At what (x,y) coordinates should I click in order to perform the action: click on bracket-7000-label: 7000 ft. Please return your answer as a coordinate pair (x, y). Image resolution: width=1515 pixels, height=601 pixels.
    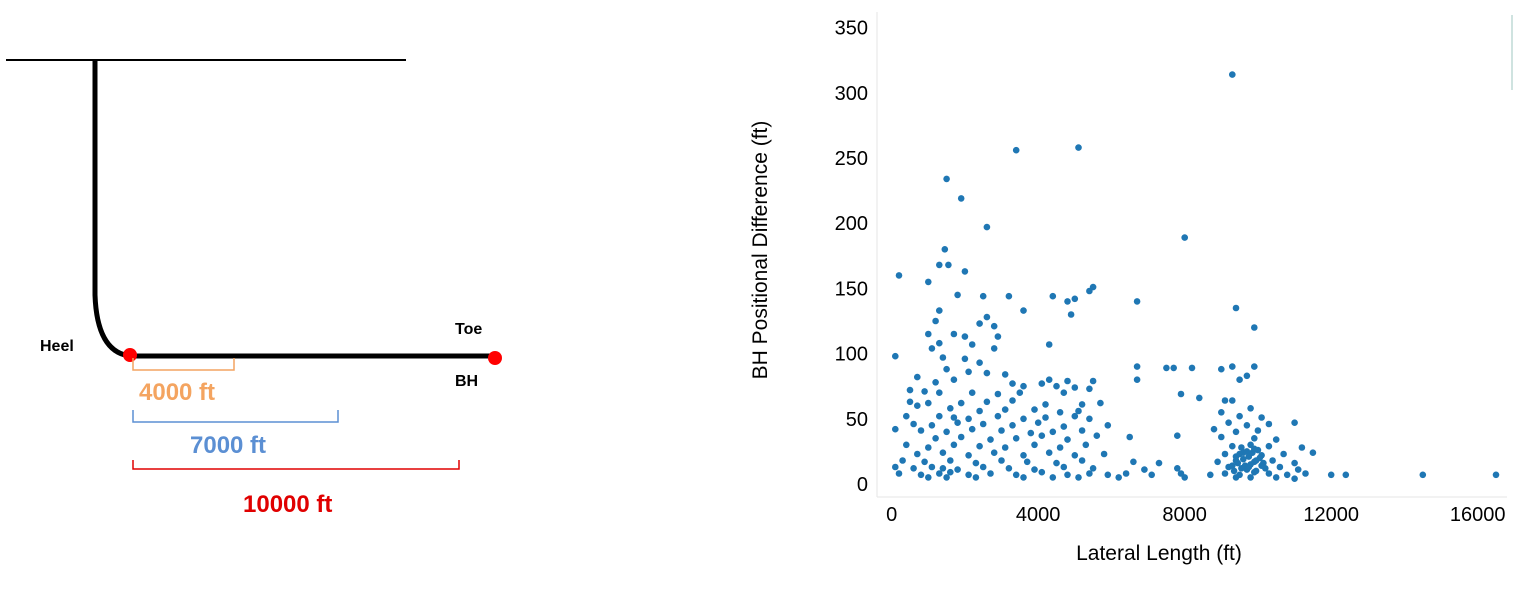
    Looking at the image, I should click on (228, 445).